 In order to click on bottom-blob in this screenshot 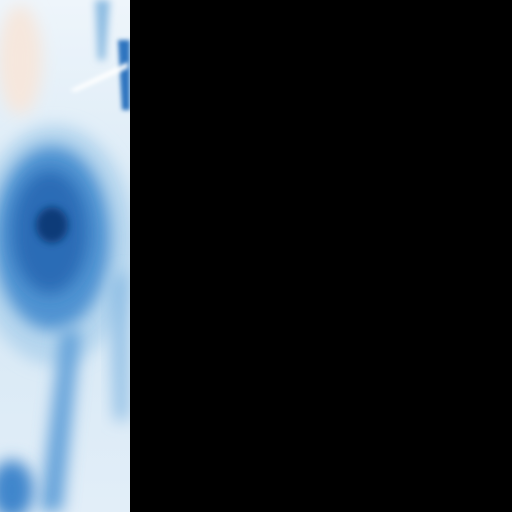, I will do `click(17, 486)`.